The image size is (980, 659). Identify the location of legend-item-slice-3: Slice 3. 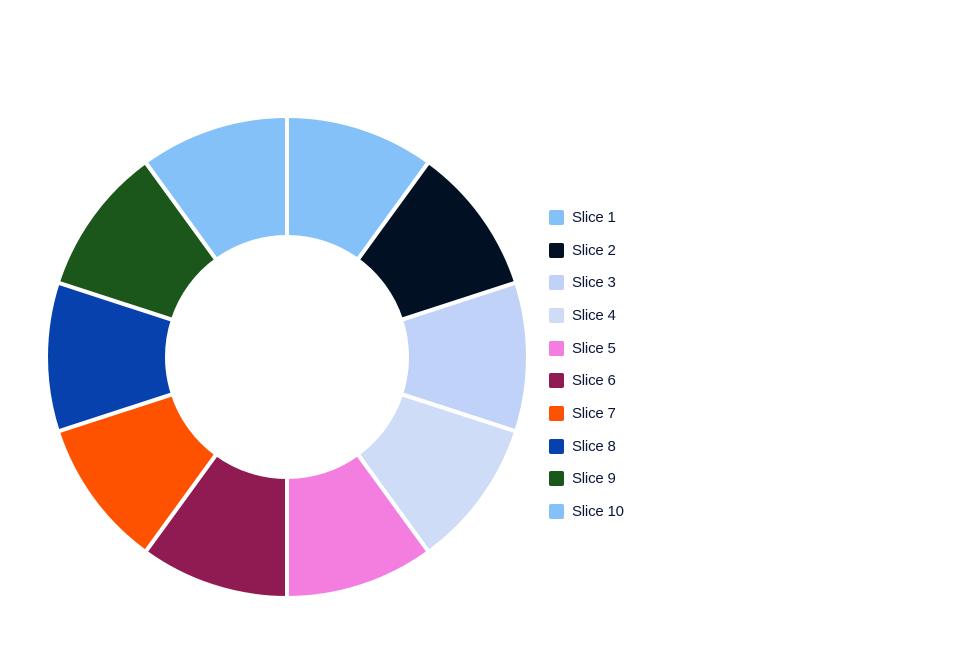
(586, 282).